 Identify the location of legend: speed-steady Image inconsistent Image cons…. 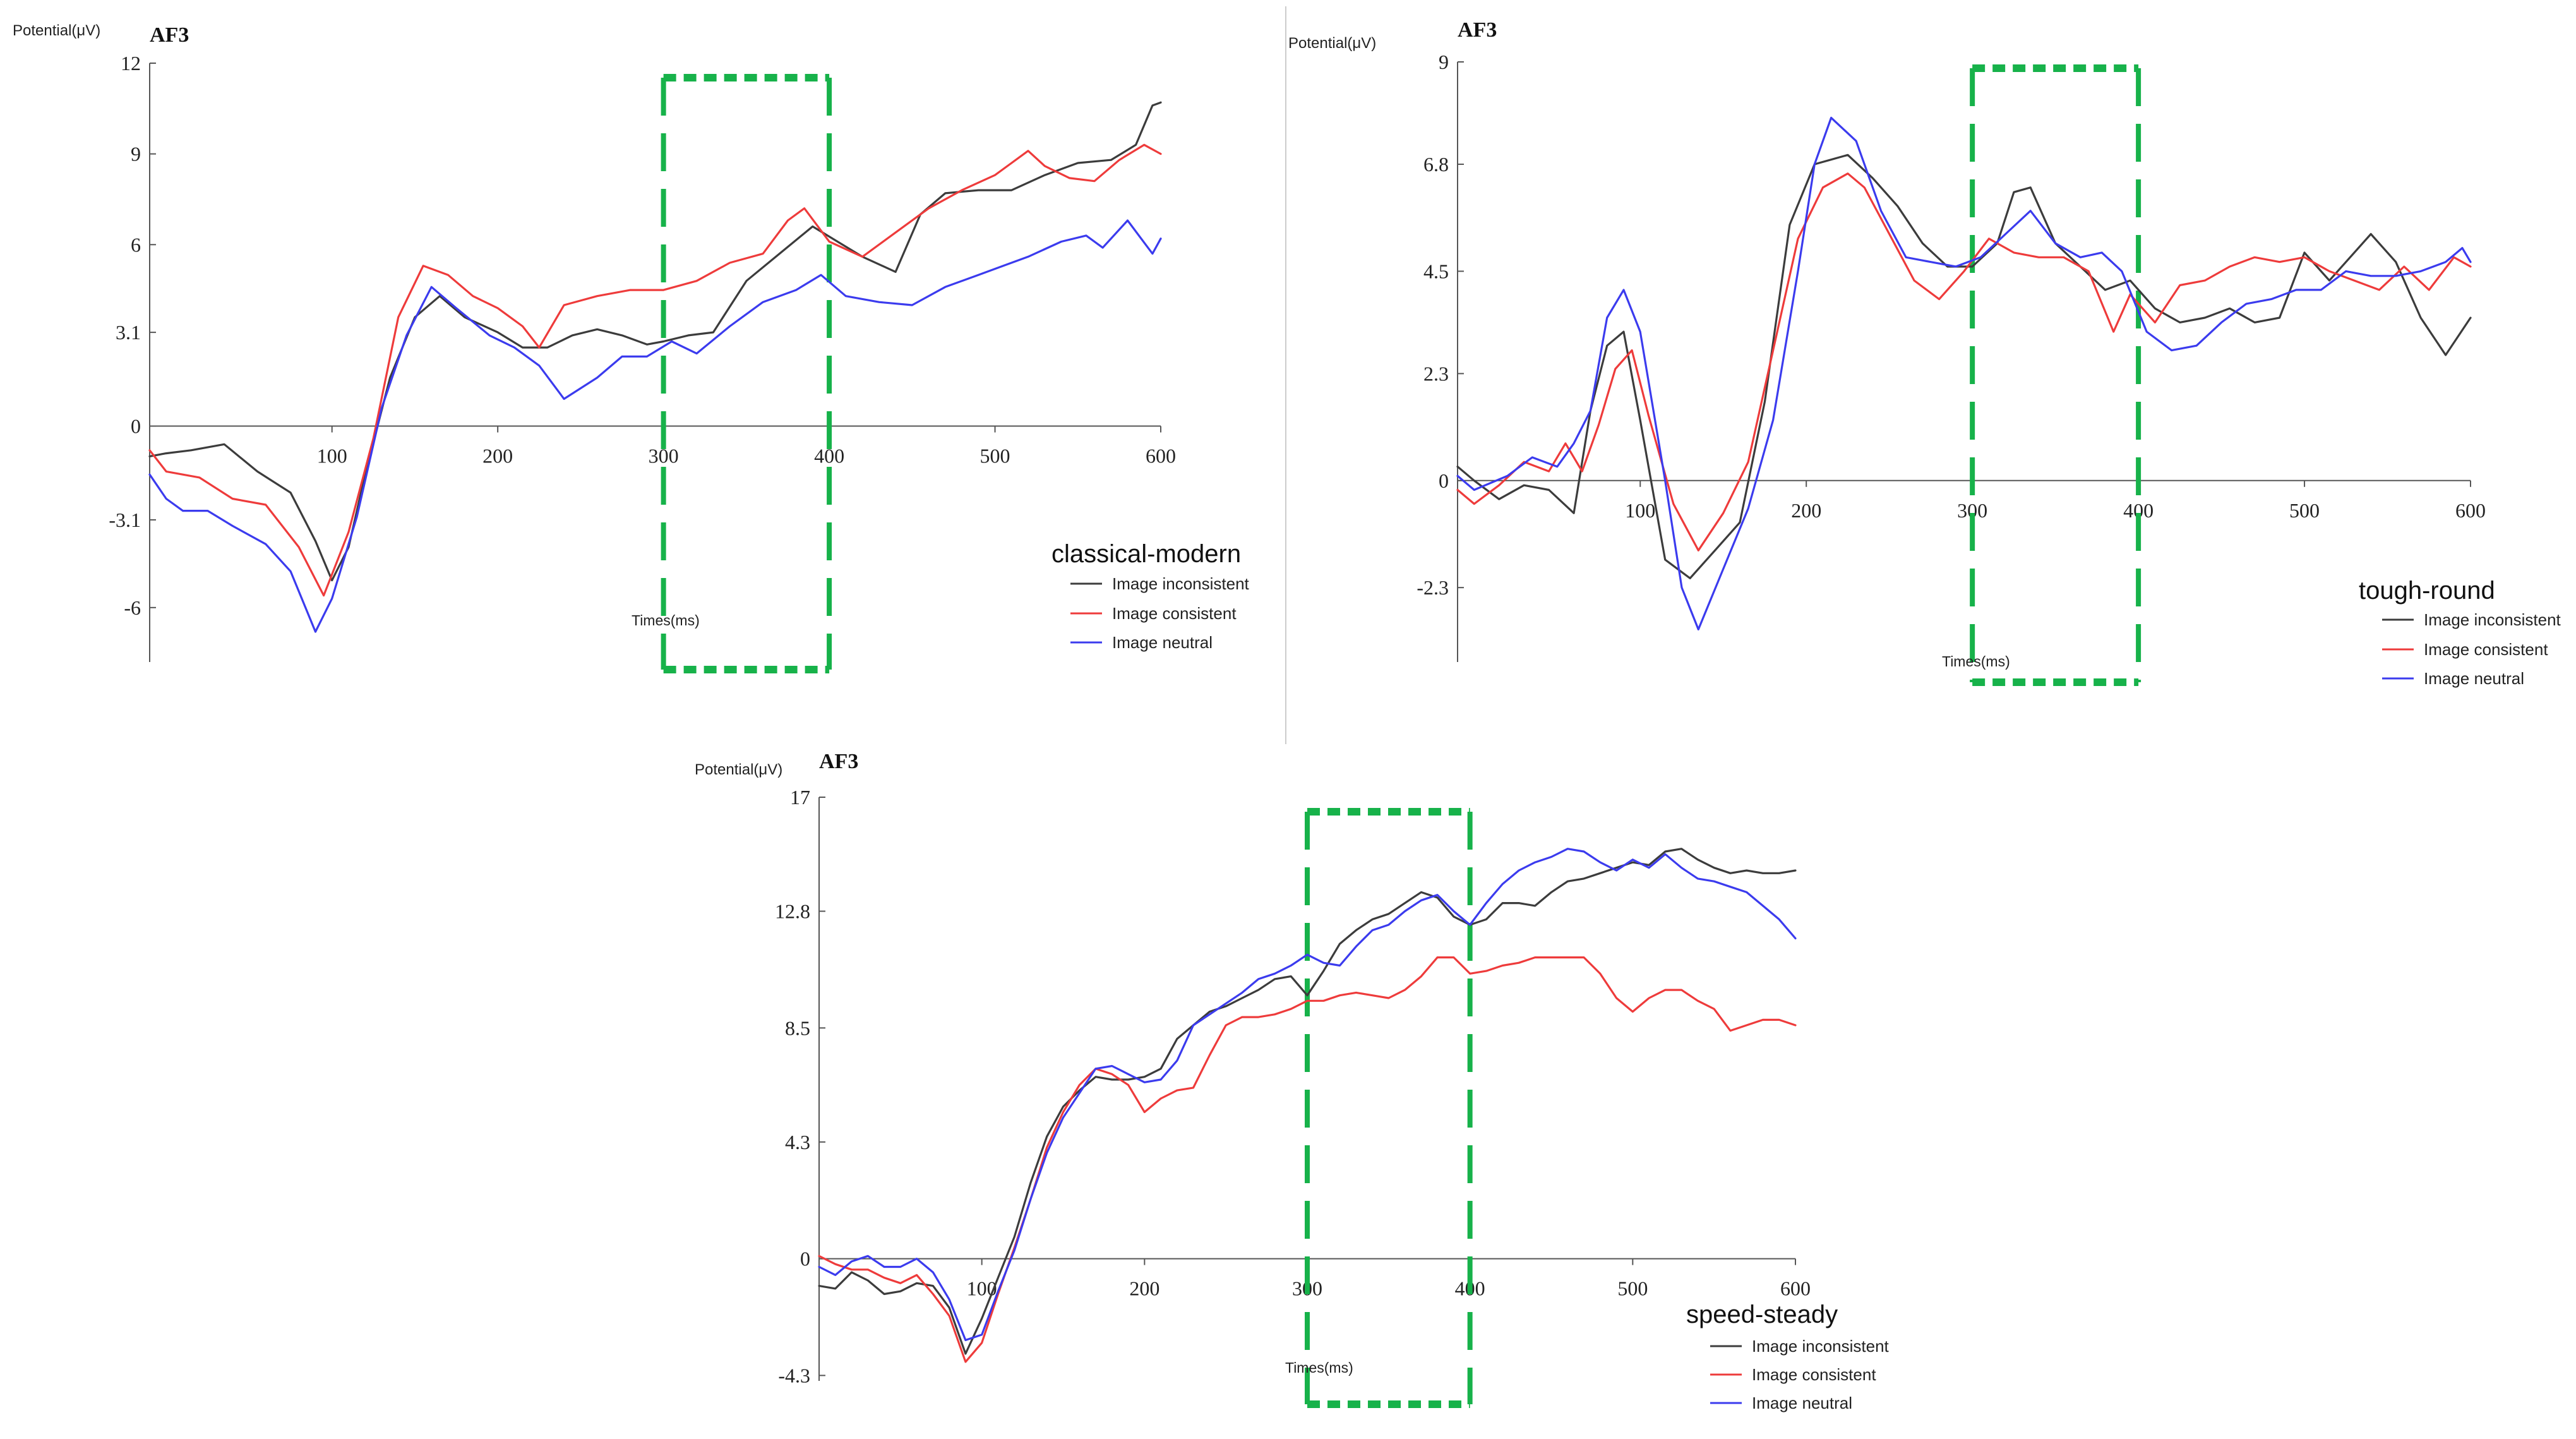
(1788, 1357).